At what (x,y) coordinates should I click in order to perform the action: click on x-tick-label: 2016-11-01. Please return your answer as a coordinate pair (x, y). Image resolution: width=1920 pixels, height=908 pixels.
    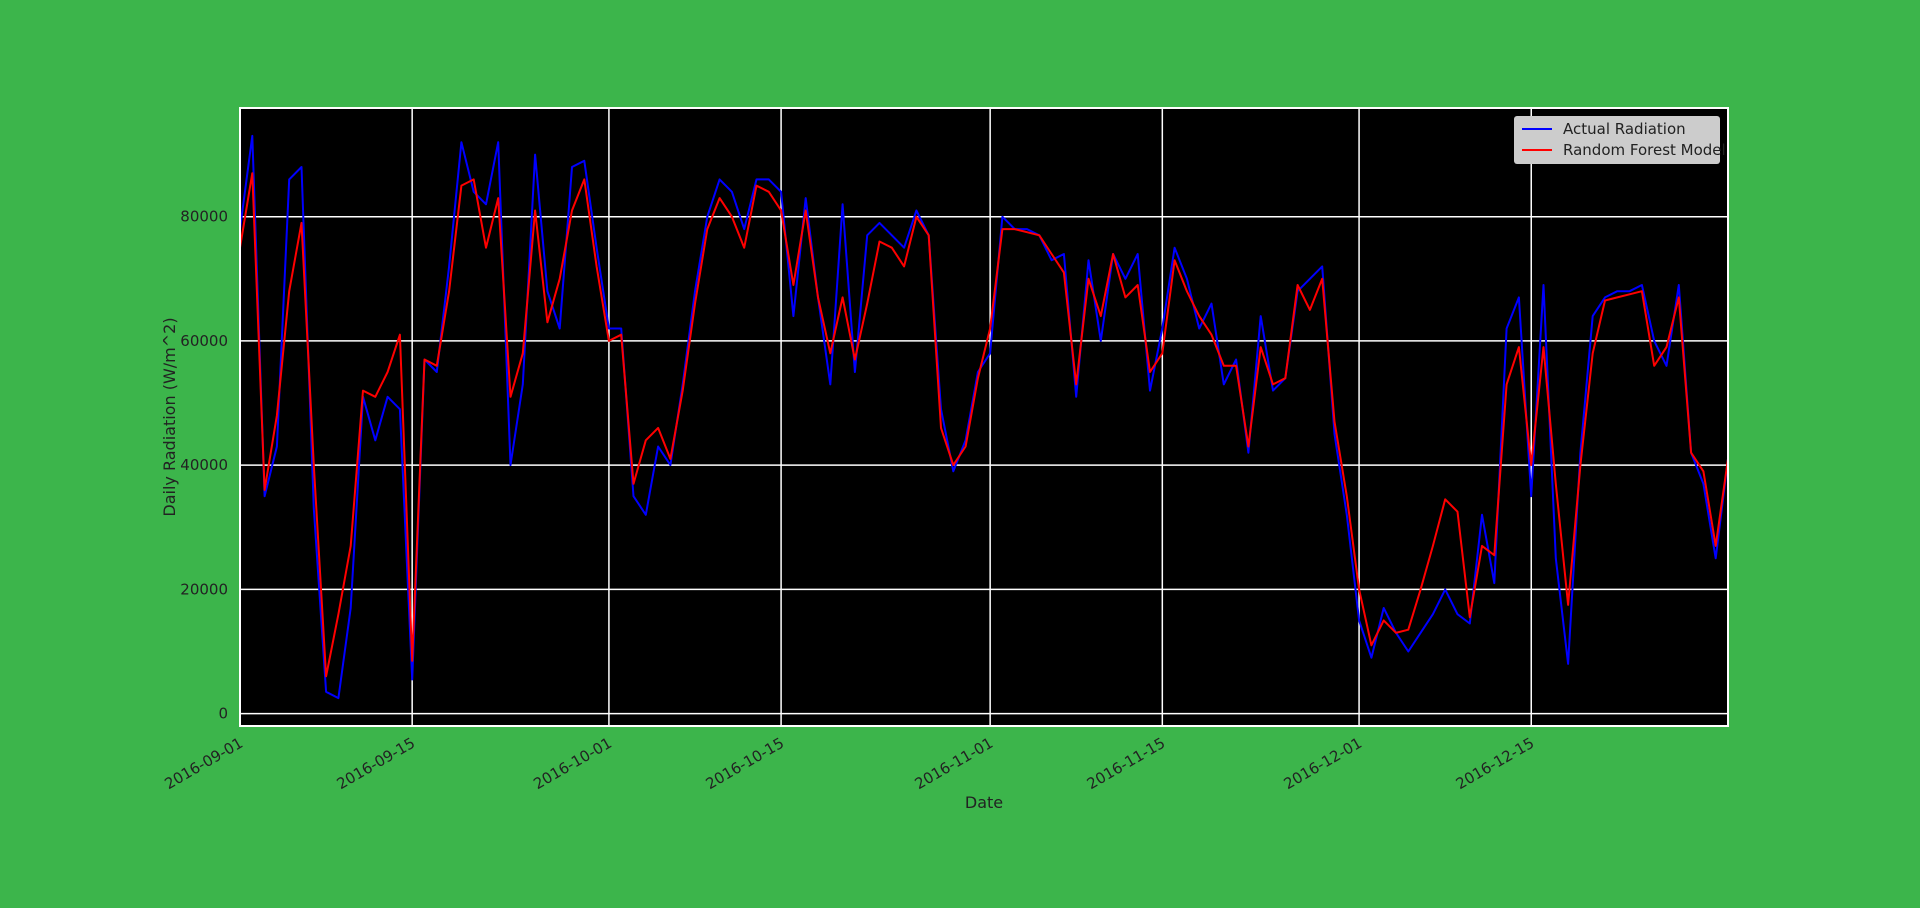
    Looking at the image, I should click on (954, 763).